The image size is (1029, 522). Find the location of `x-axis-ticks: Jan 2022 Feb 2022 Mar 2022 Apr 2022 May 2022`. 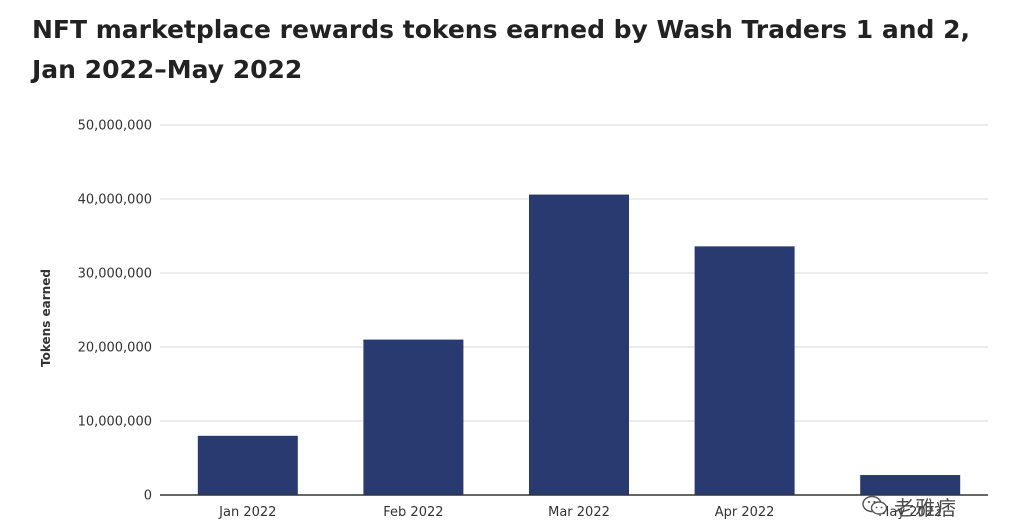

x-axis-ticks: Jan 2022 Feb 2022 Mar 2022 Apr 2022 May 2022 is located at coordinates (580, 512).